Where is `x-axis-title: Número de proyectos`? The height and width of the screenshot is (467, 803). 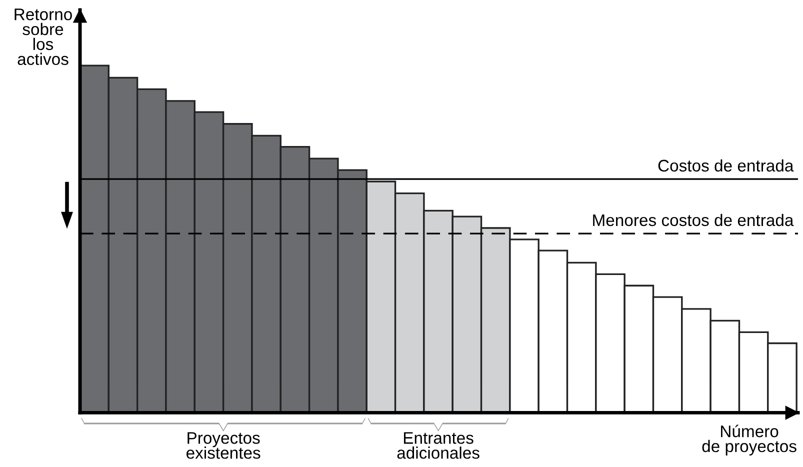
x-axis-title: Número de proyectos is located at coordinates (749, 440).